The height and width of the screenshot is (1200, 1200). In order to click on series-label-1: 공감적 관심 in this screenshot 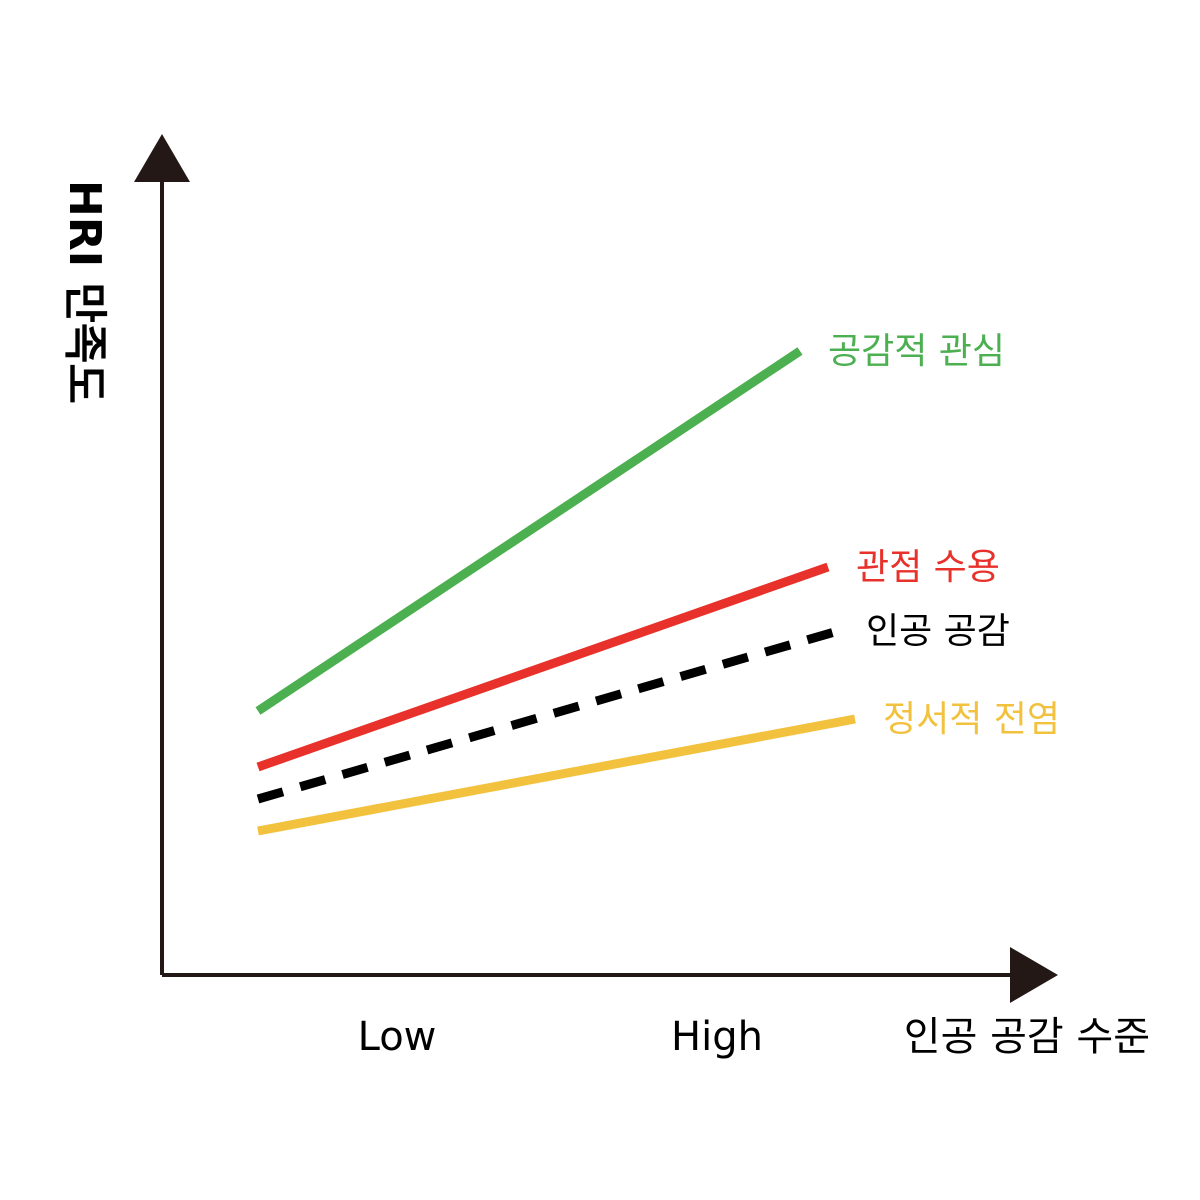, I will do `click(916, 351)`.